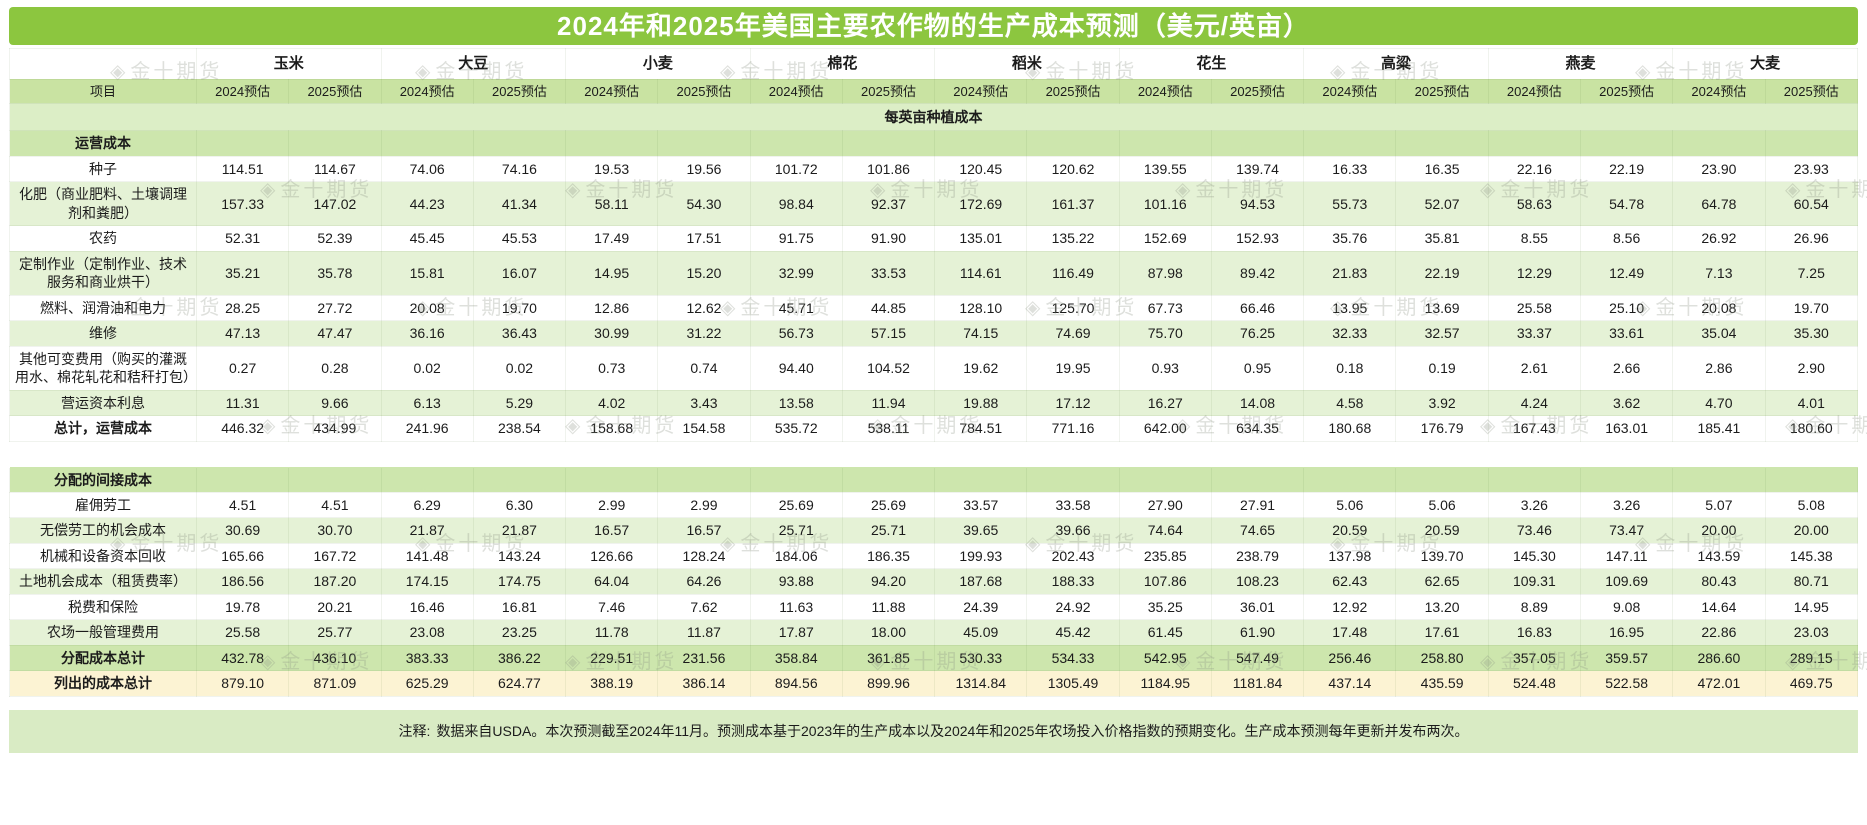 The height and width of the screenshot is (825, 1867). Describe the element at coordinates (1811, 658) in the screenshot. I see `value-cell: 289.15` at that location.